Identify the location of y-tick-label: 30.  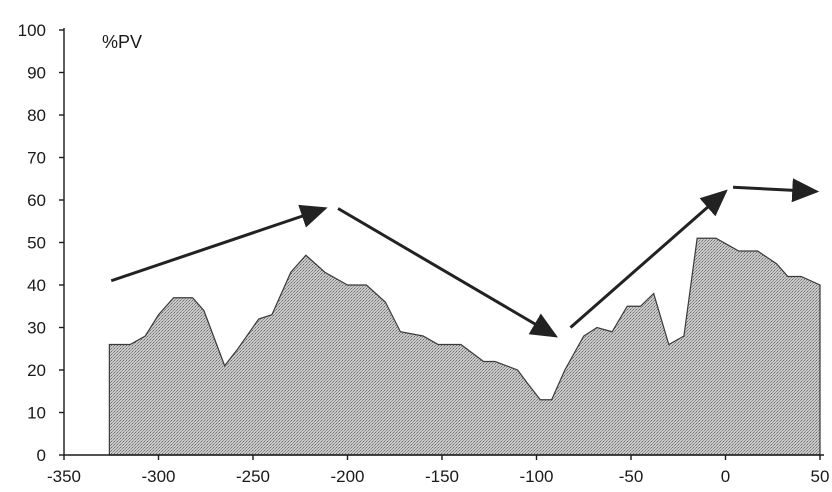
(36, 328).